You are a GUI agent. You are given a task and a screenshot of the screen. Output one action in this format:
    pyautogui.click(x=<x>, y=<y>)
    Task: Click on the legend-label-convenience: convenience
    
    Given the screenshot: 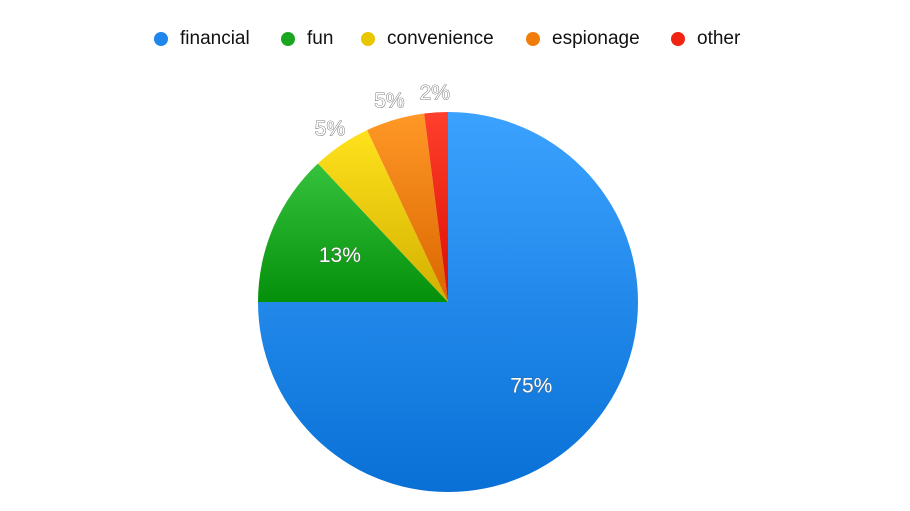 What is the action you would take?
    pyautogui.click(x=440, y=38)
    